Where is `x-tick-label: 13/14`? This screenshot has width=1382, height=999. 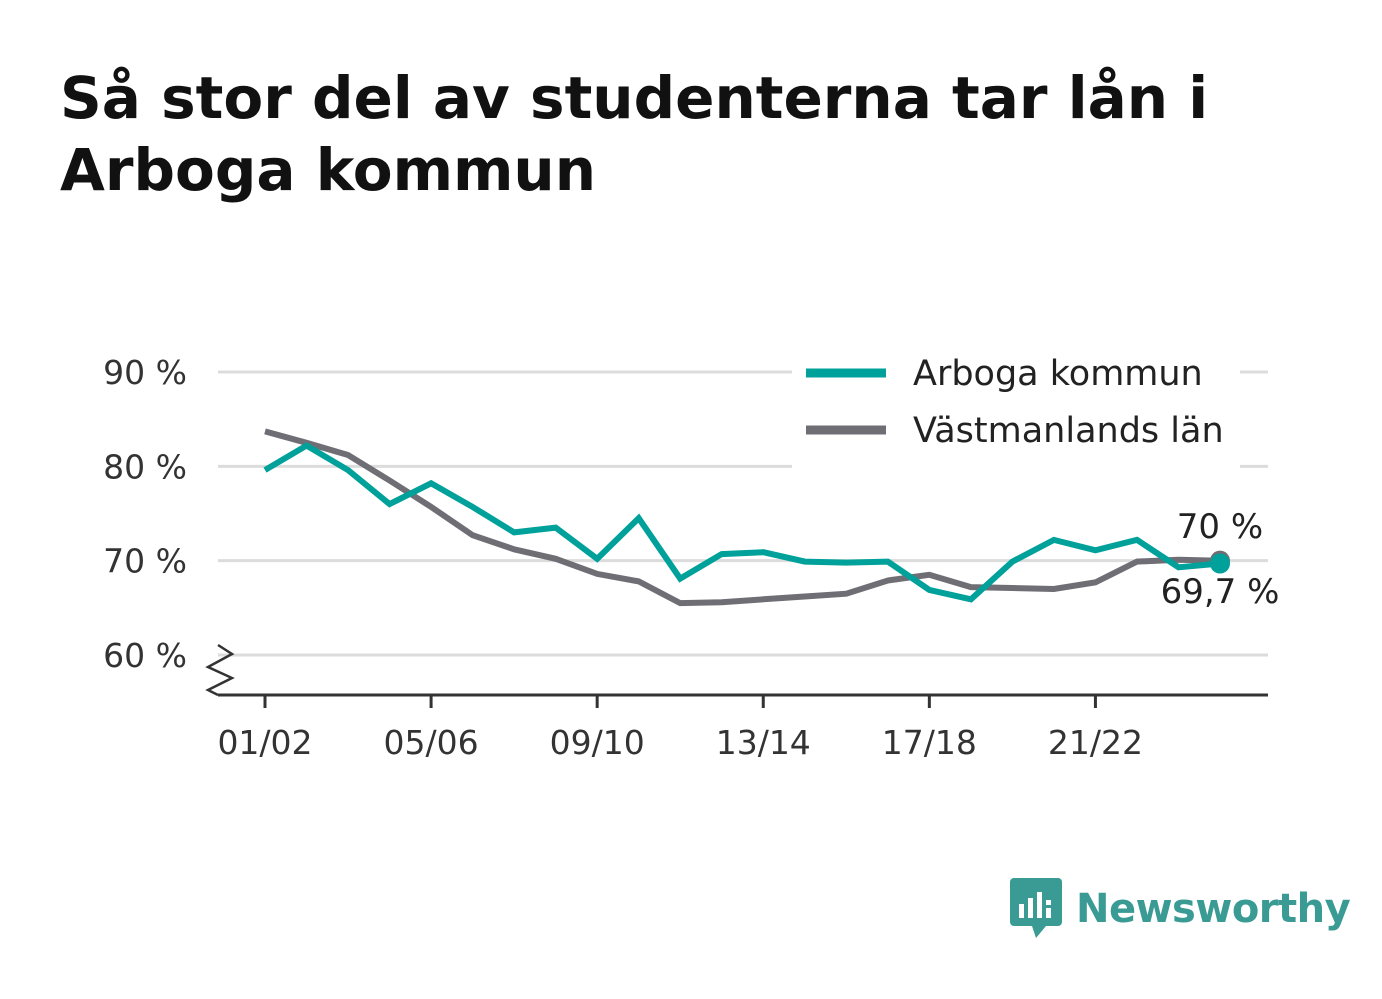
x-tick-label: 13/14 is located at coordinates (763, 742).